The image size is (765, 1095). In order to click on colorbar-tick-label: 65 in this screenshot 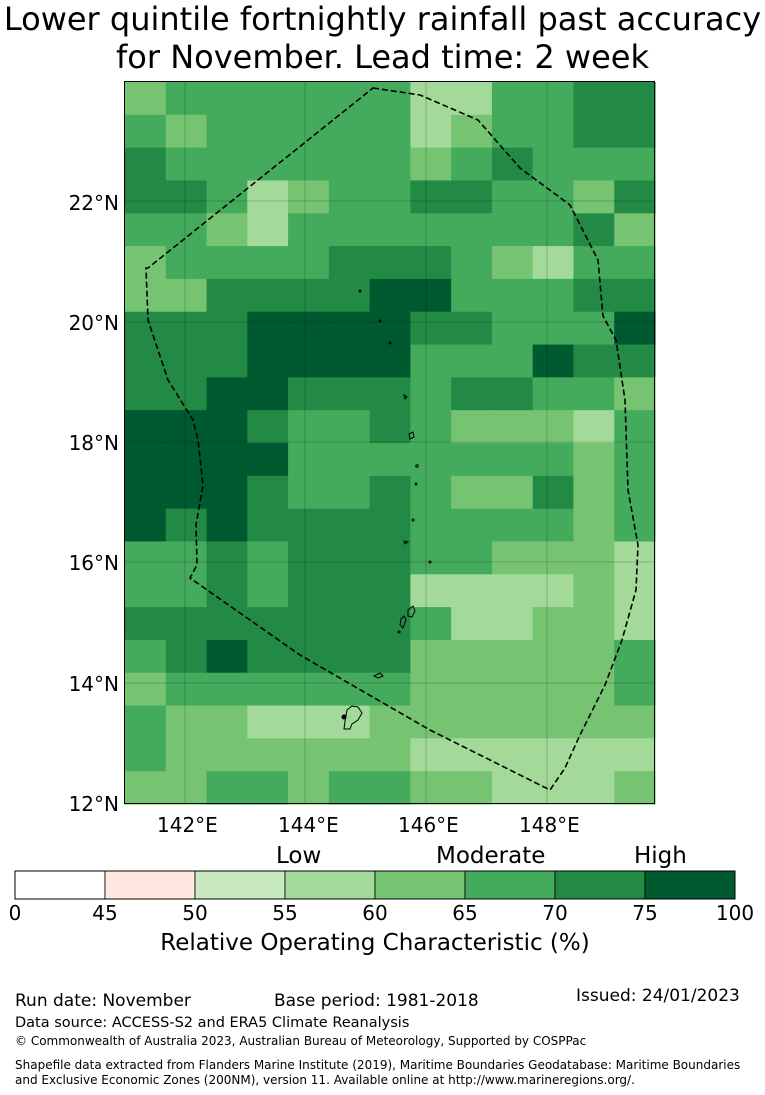, I will do `click(465, 913)`.